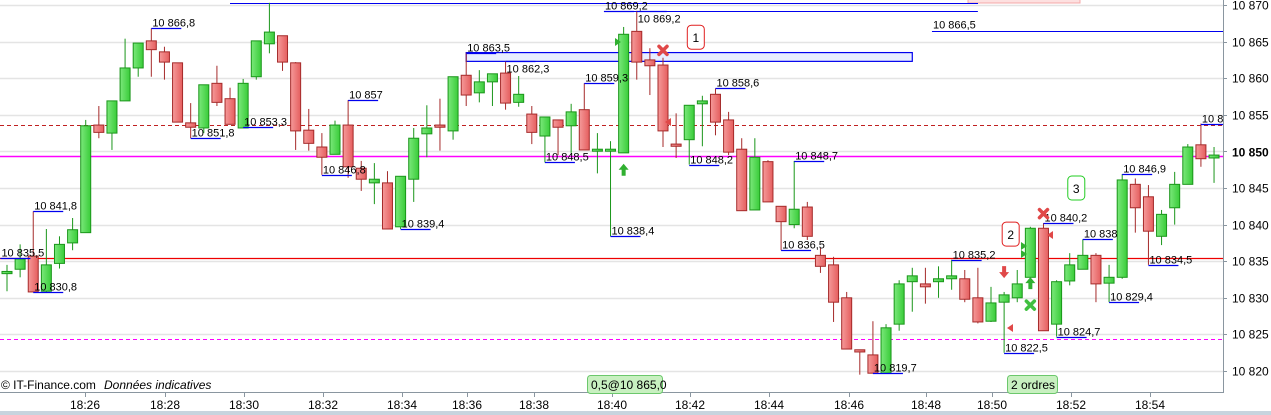 This screenshot has width=1271, height=415. What do you see at coordinates (627, 384) in the screenshot?
I see `order-badge: 0,5@10 865,0` at bounding box center [627, 384].